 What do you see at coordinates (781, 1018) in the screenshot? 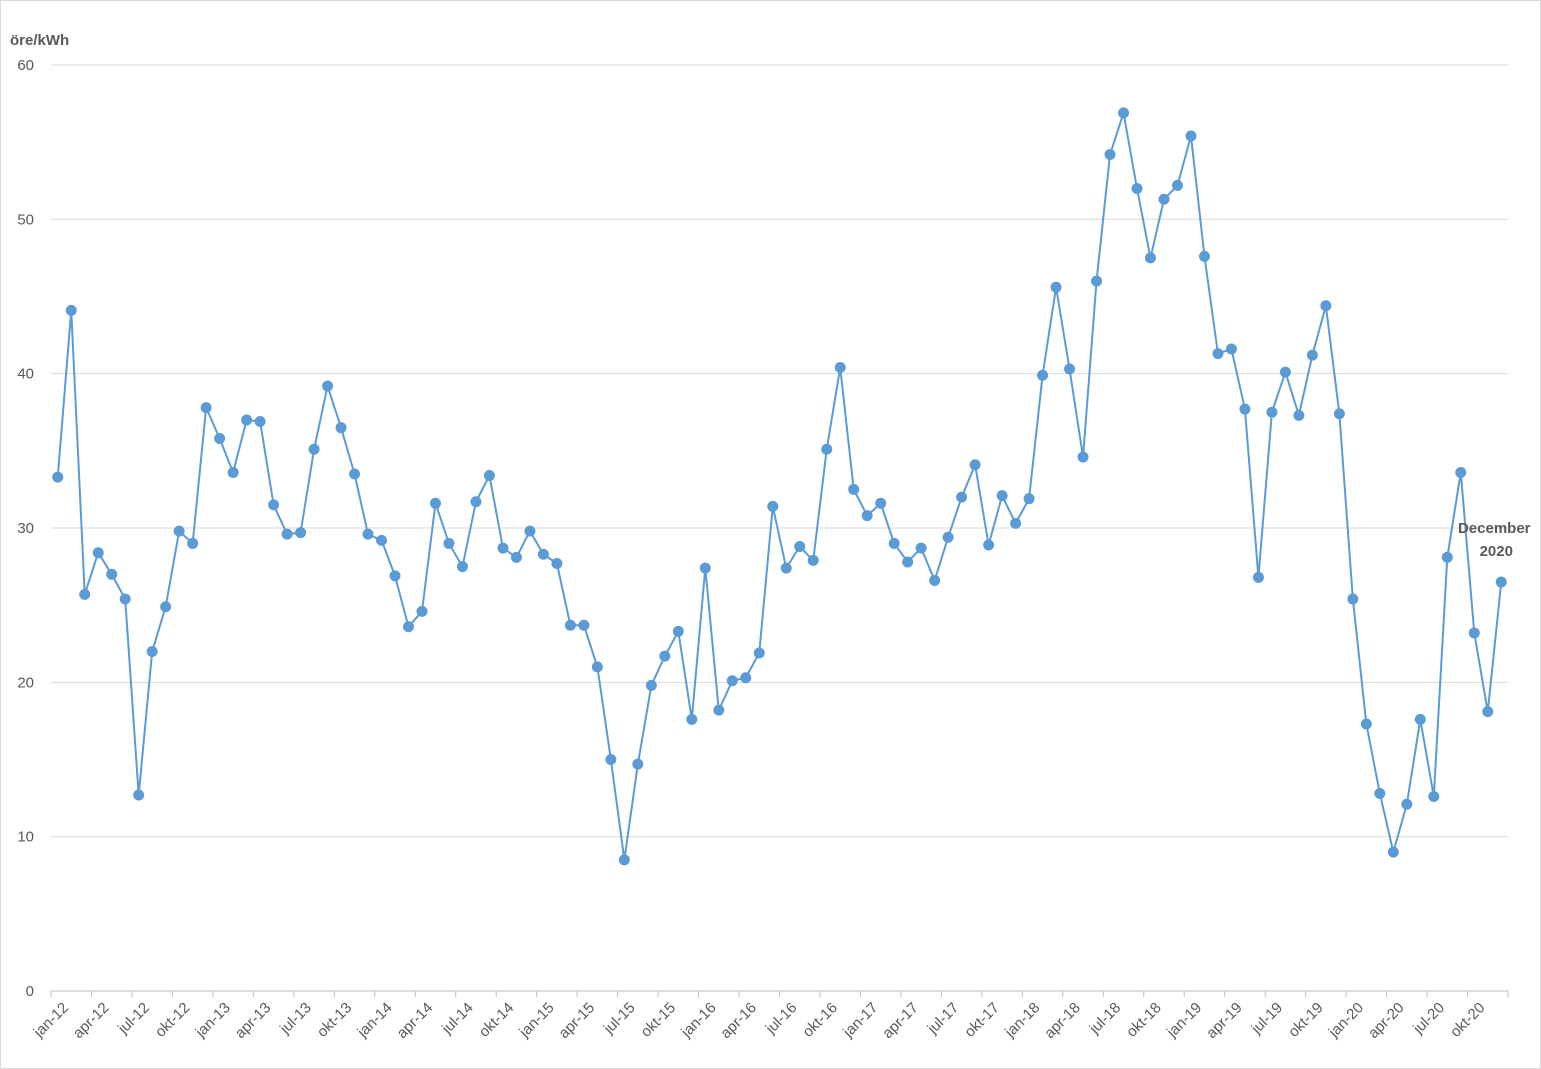
I see `x-tick-label-jul-16: jul-16` at bounding box center [781, 1018].